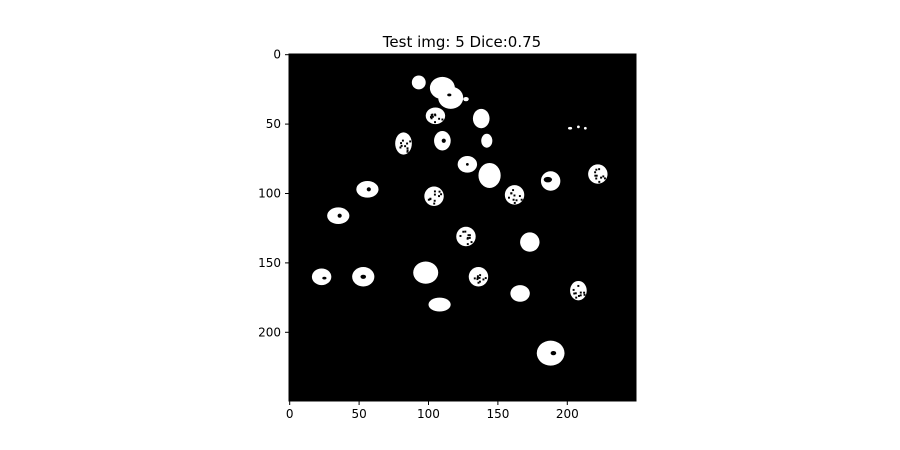  I want to click on y-axis: 0 50 100 150 200, so click(273, 193).